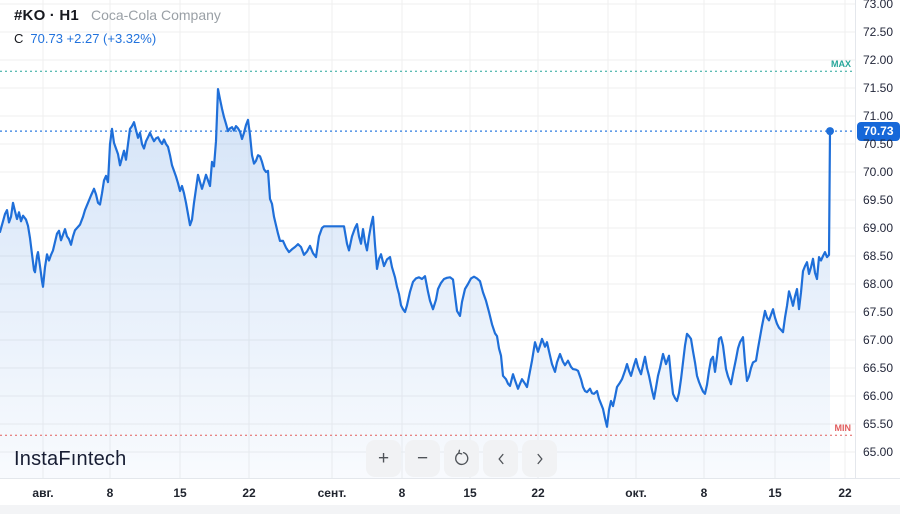 This screenshot has width=900, height=514. I want to click on chevron-left-icon, so click(500, 458).